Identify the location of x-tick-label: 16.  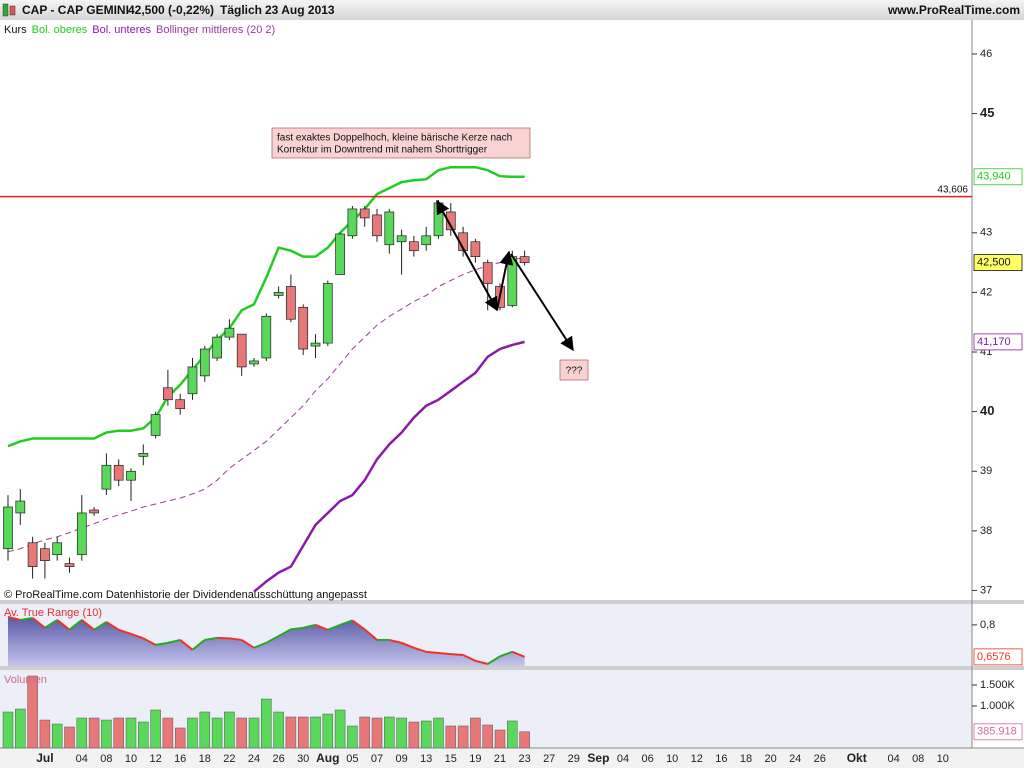
(721, 759).